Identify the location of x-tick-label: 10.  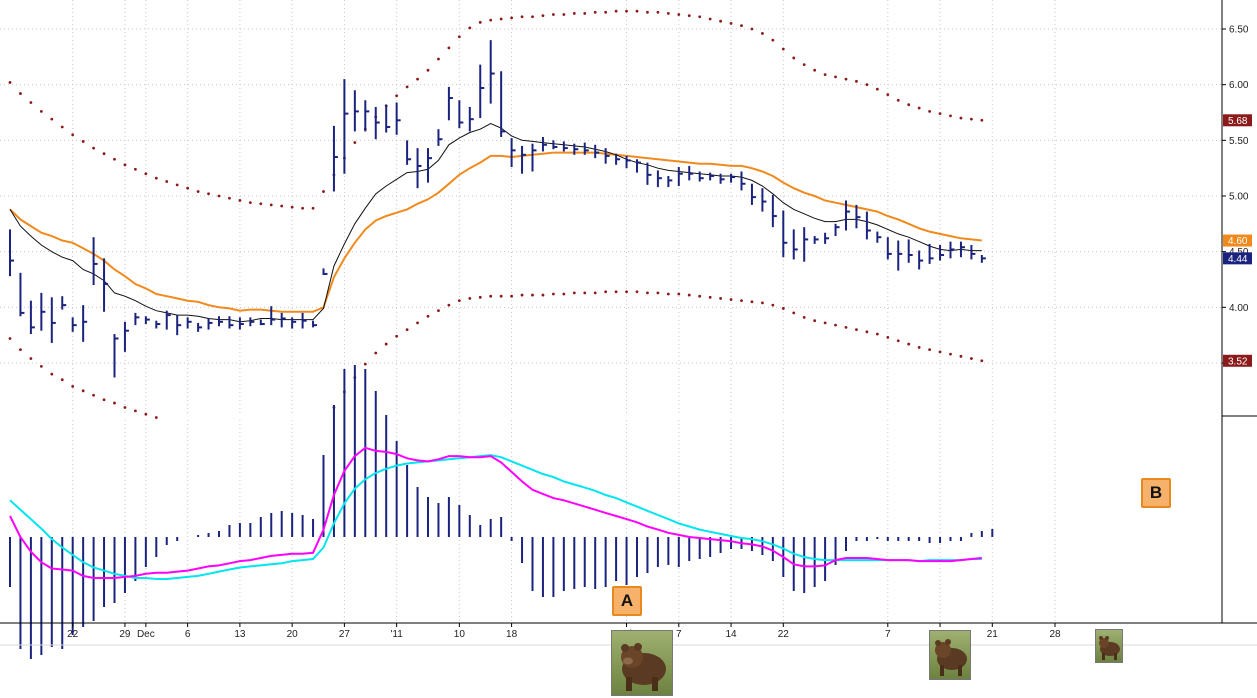
(460, 634).